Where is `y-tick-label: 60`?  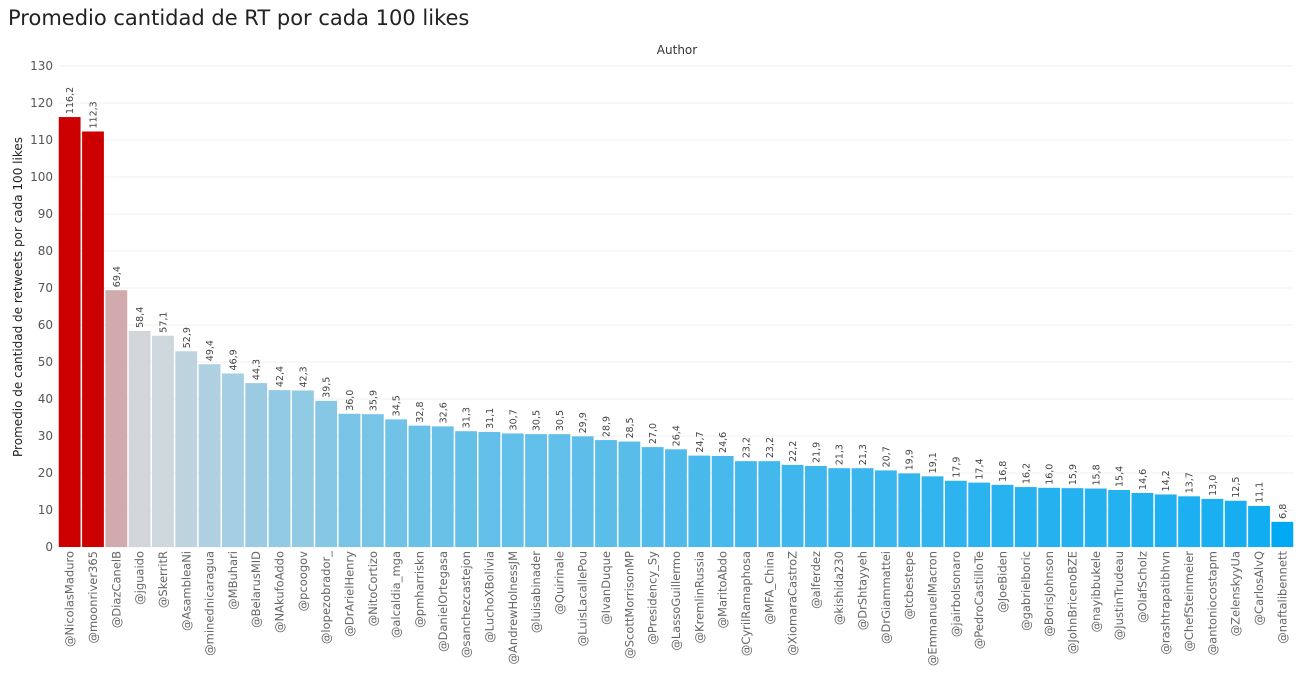 y-tick-label: 60 is located at coordinates (45, 325).